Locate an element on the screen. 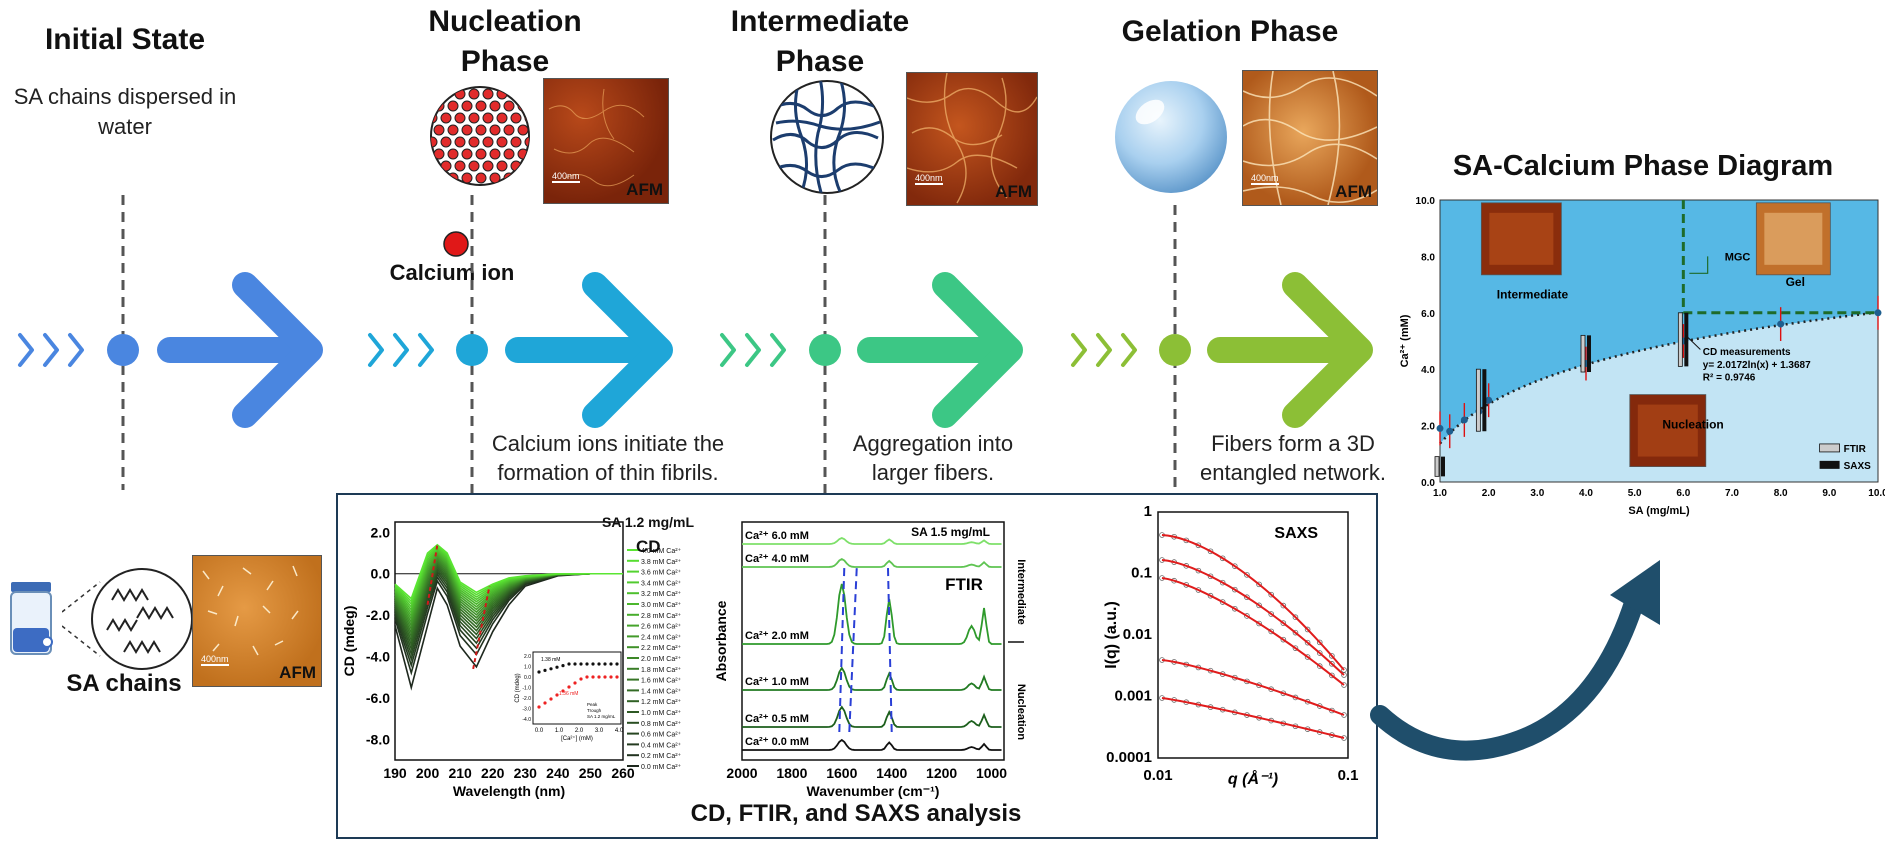 The height and width of the screenshot is (842, 1890). cd-x-tick: 250 is located at coordinates (591, 773).